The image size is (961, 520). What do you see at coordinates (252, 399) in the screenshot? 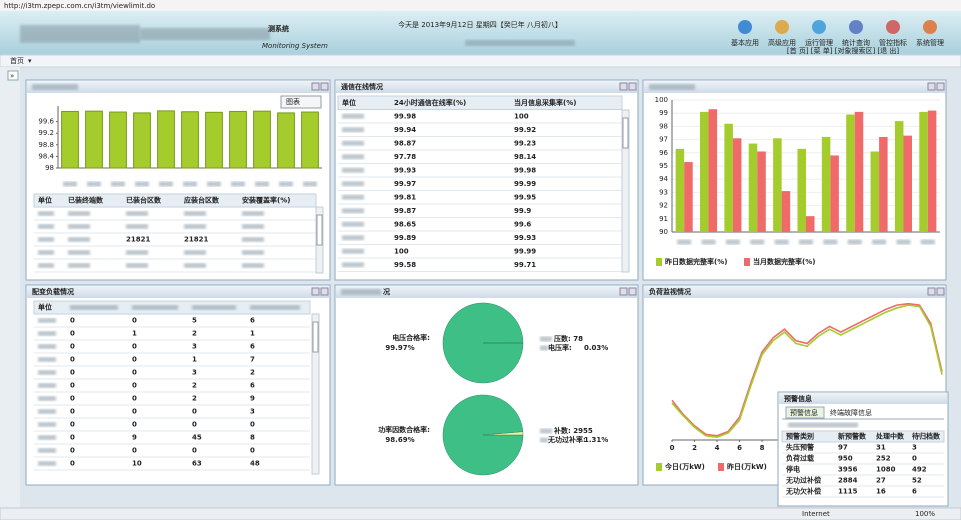
I see `table-cell: 9` at bounding box center [252, 399].